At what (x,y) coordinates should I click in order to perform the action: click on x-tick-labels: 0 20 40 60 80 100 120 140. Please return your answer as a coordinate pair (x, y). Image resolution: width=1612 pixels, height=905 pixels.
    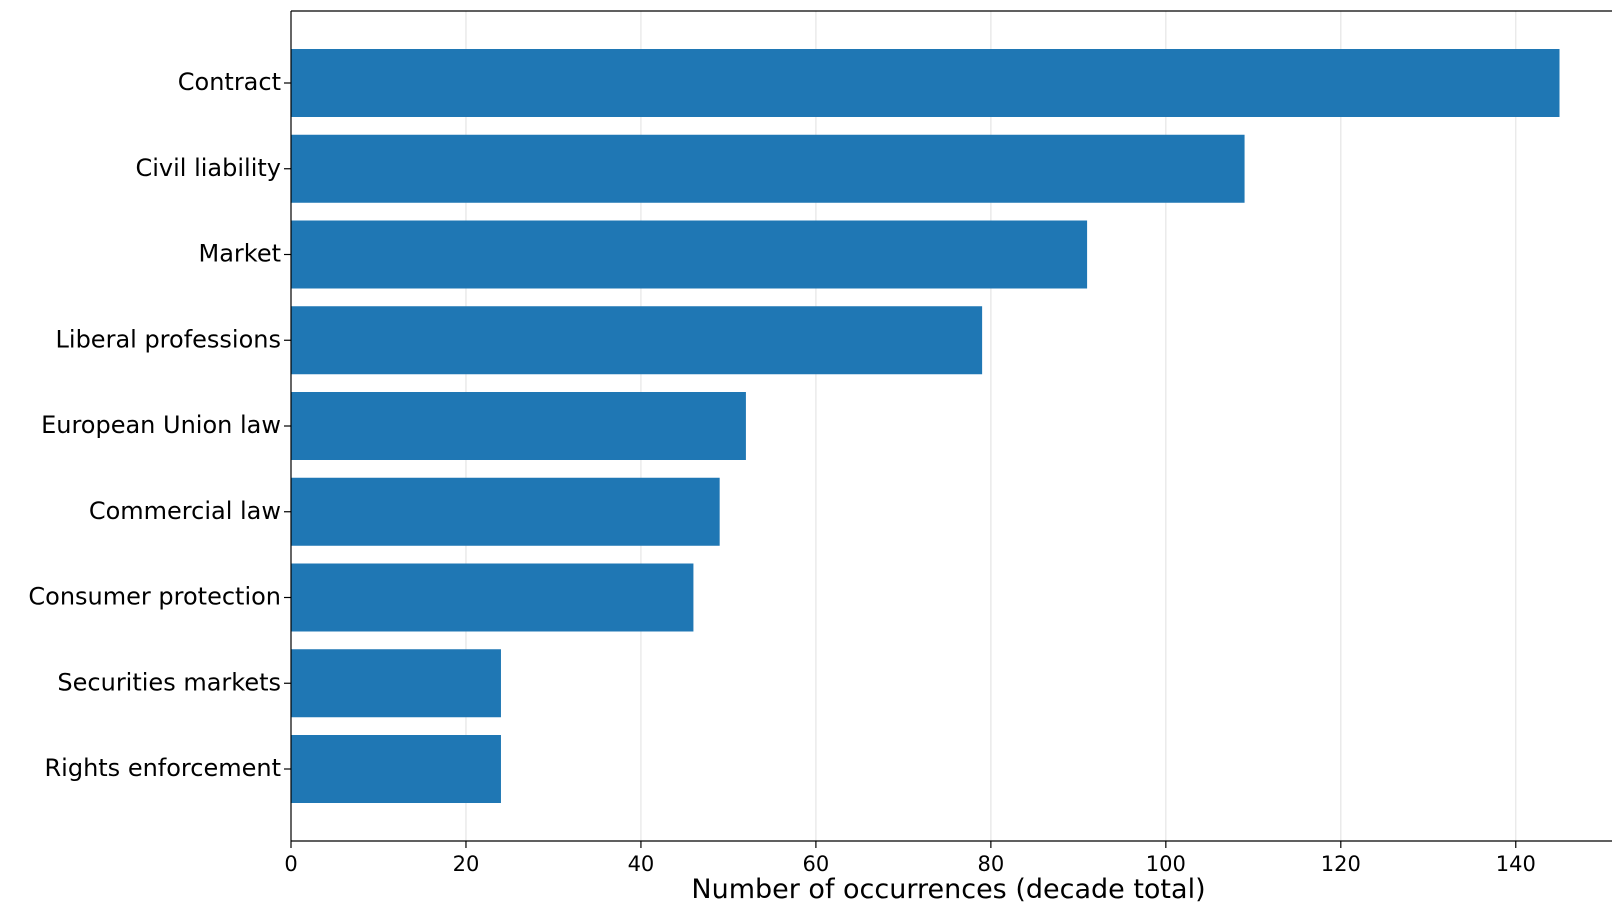
    Looking at the image, I should click on (910, 858).